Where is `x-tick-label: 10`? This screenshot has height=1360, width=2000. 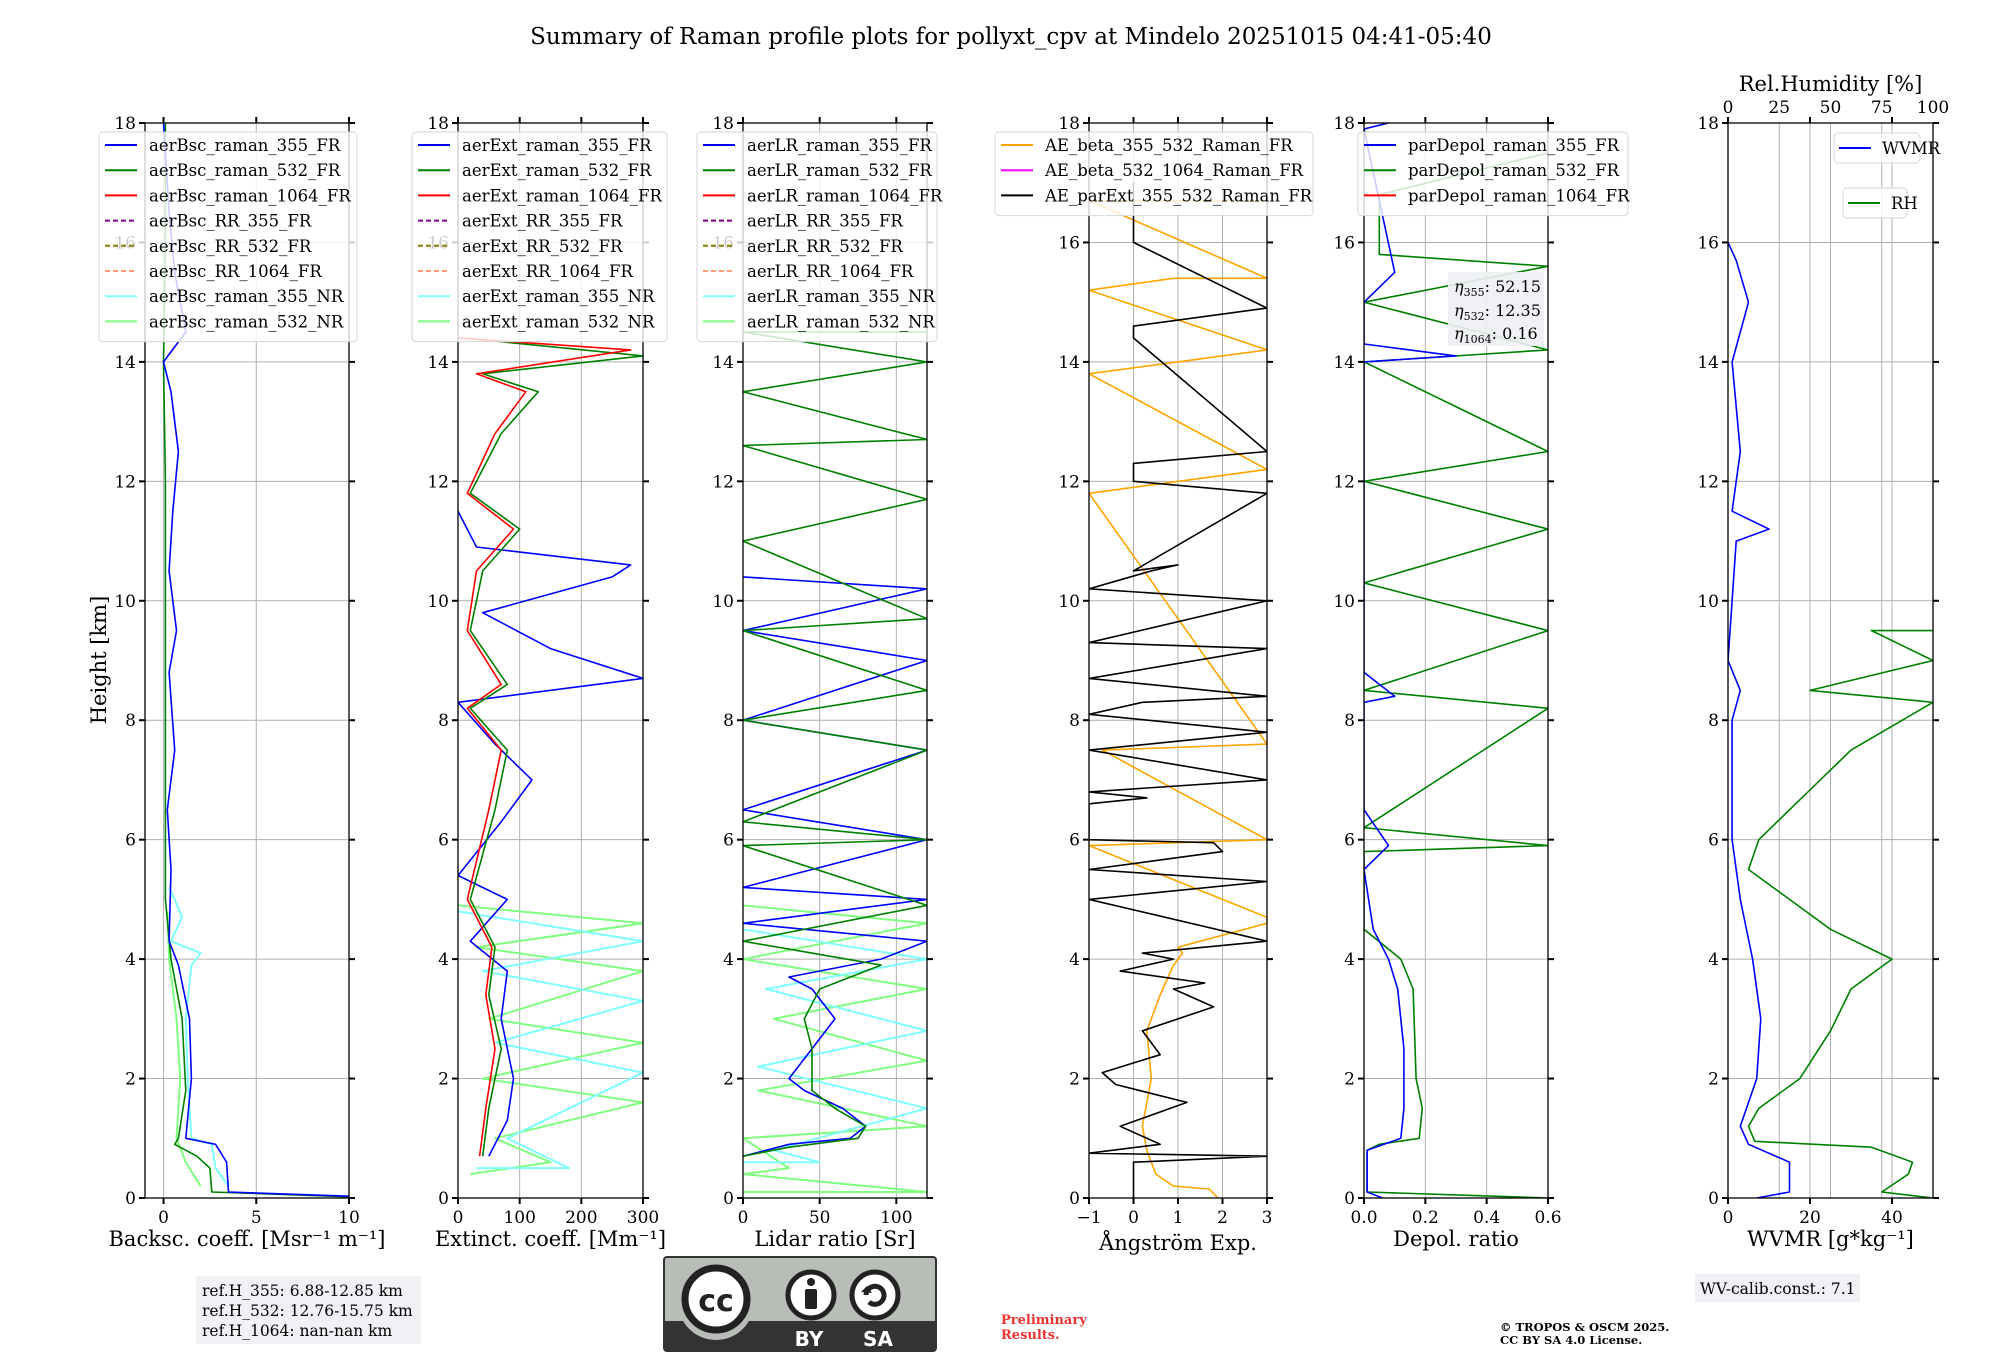 x-tick-label: 10 is located at coordinates (349, 1218).